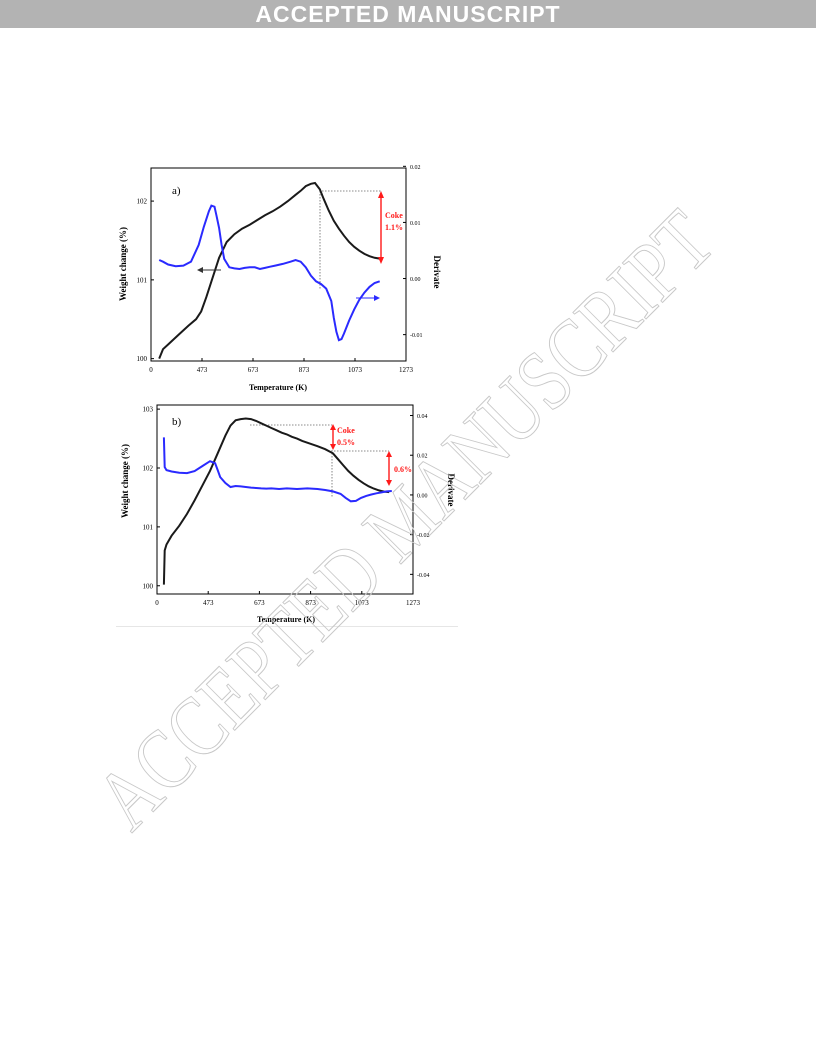 The image size is (816, 1056). I want to click on banner-text: ACCEPTED MANUSCRIPT, so click(408, 14).